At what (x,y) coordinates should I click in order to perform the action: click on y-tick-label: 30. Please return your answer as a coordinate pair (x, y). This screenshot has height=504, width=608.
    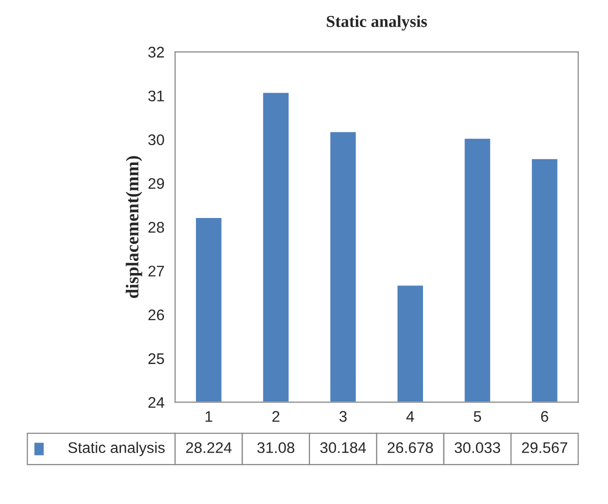
    Looking at the image, I should click on (156, 140).